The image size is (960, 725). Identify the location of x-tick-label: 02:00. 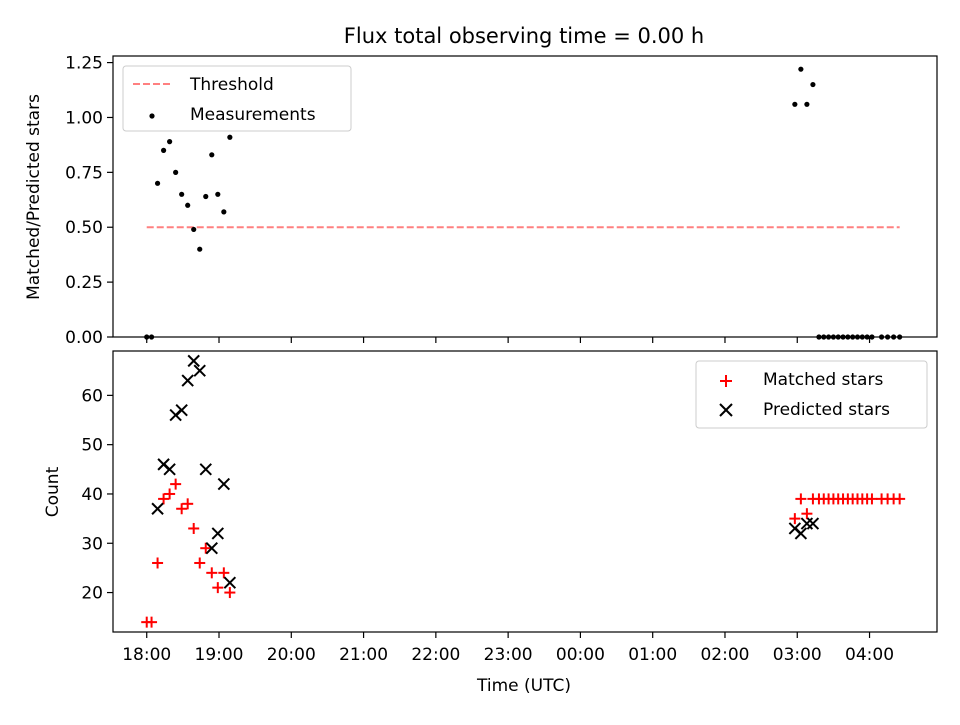
(724, 655).